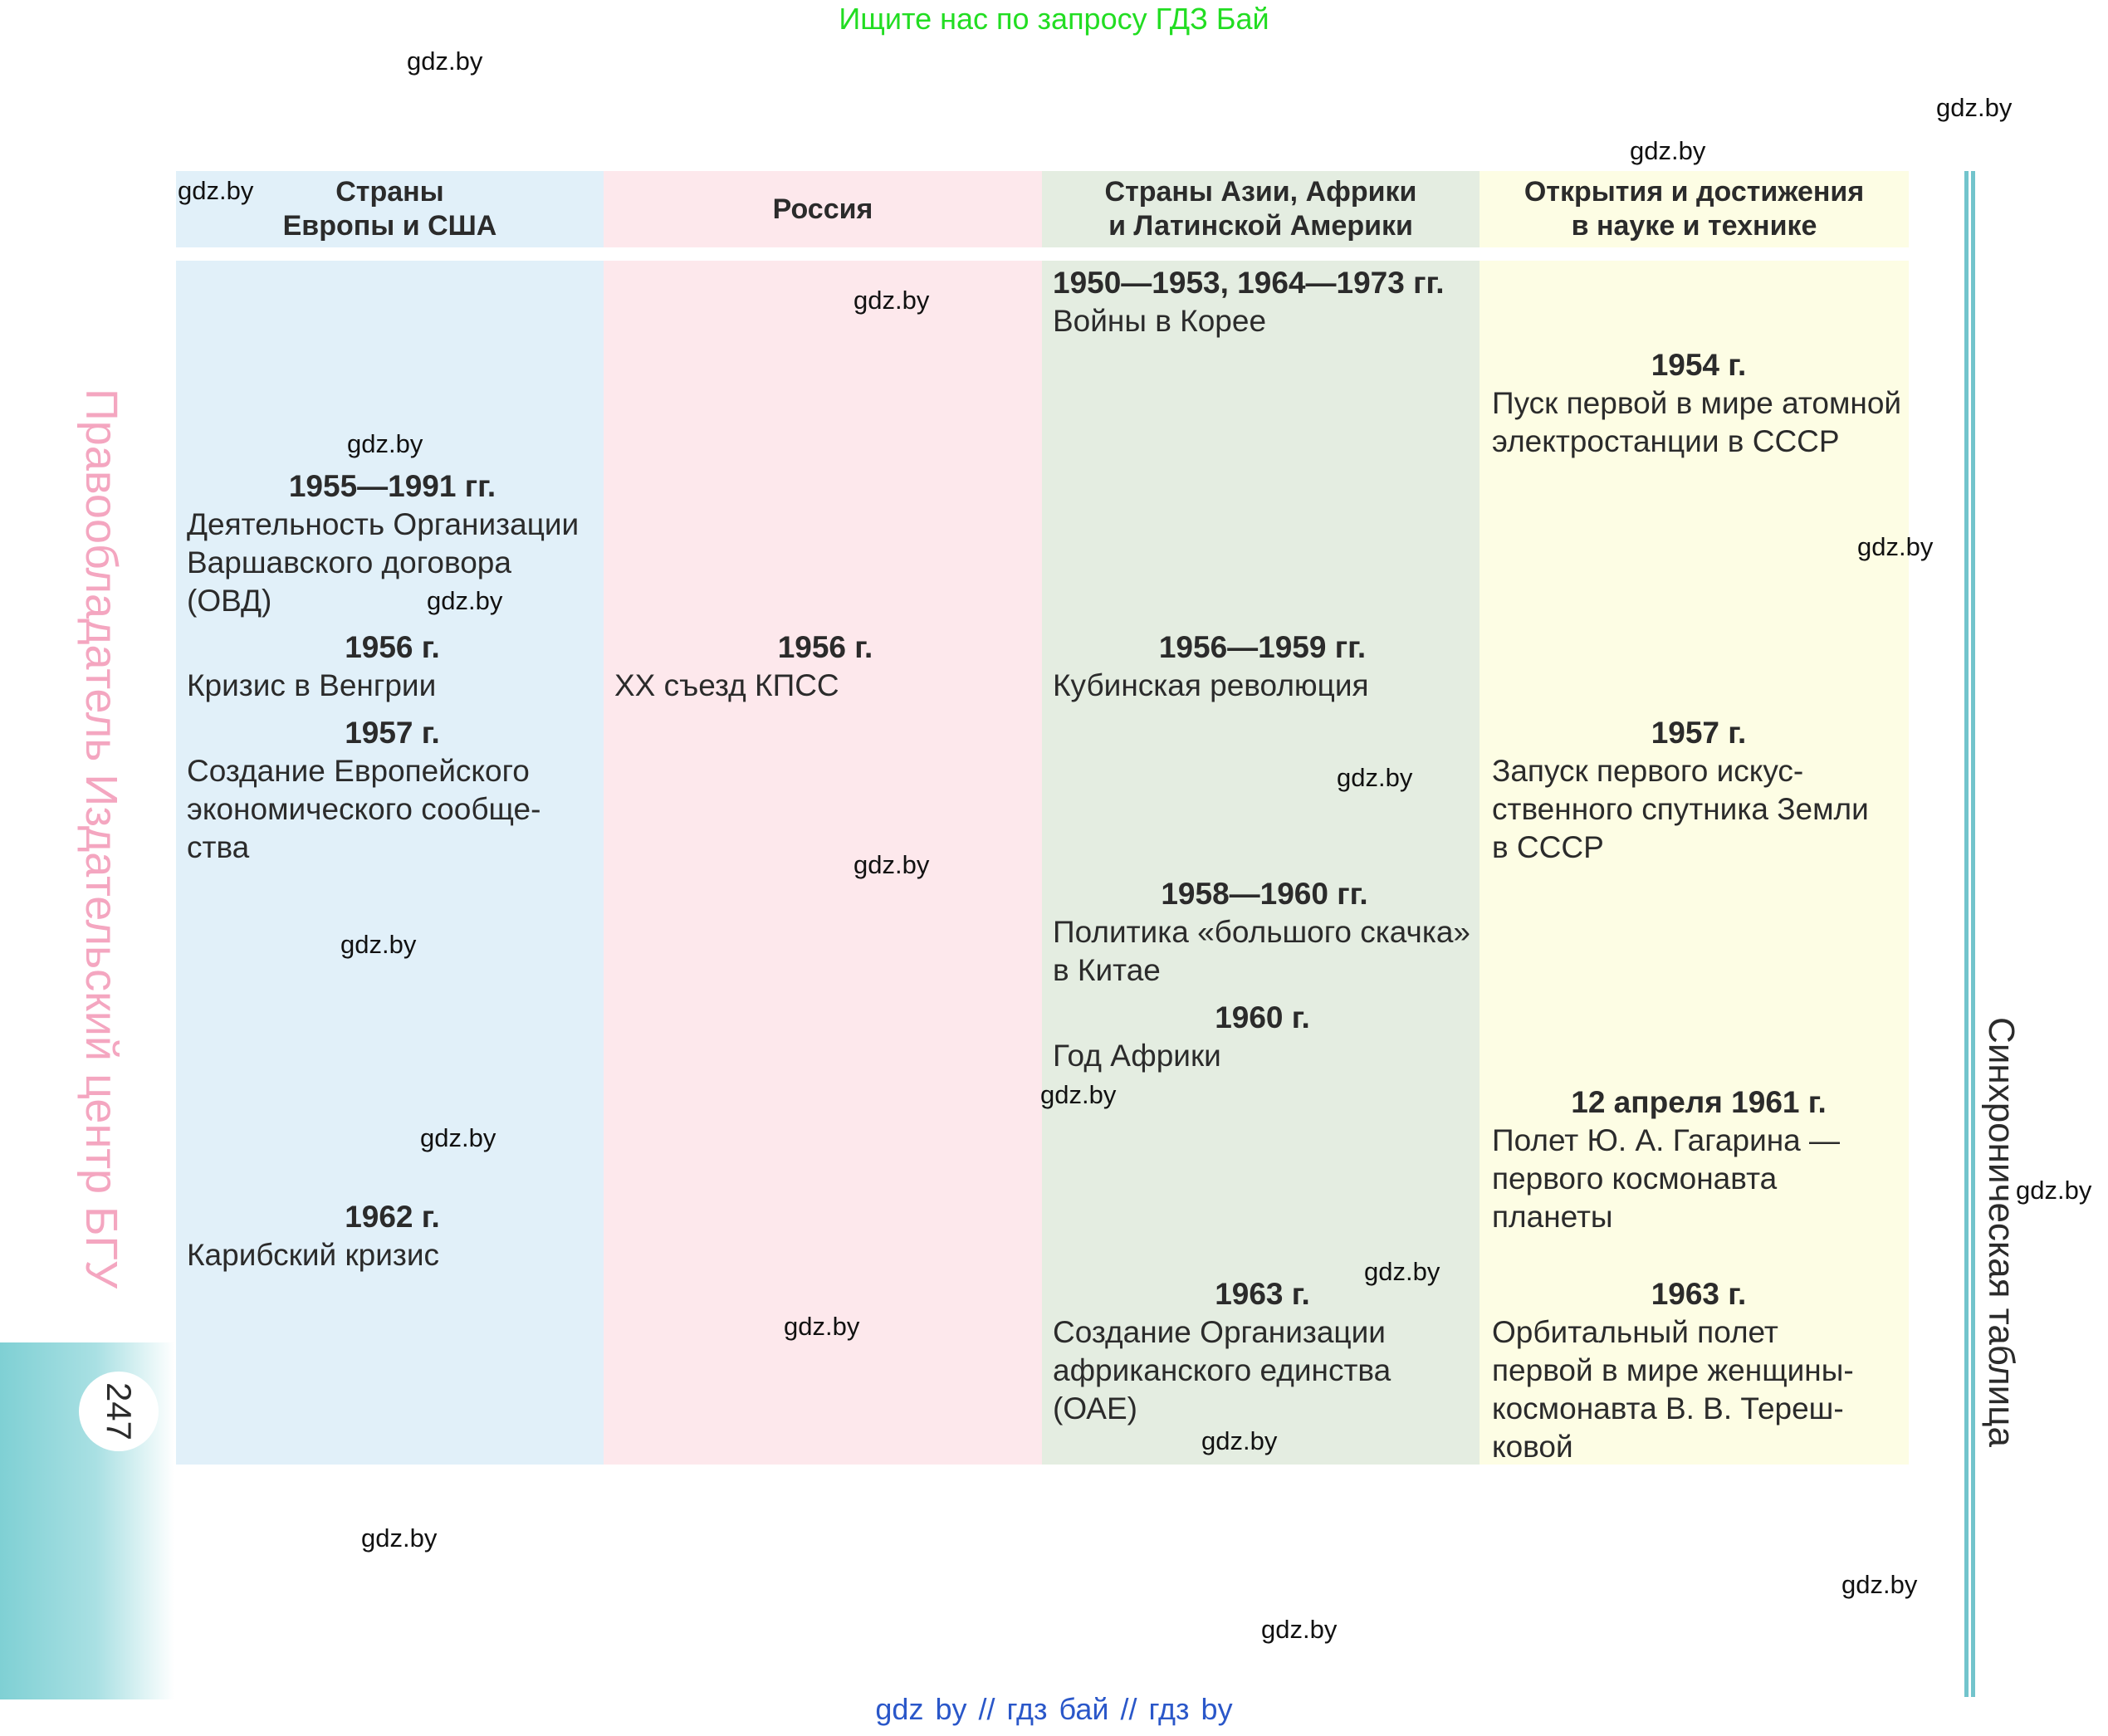 This screenshot has height=1736, width=2108. What do you see at coordinates (312, 685) in the screenshot?
I see `event-text: Кризис в Венгрии` at bounding box center [312, 685].